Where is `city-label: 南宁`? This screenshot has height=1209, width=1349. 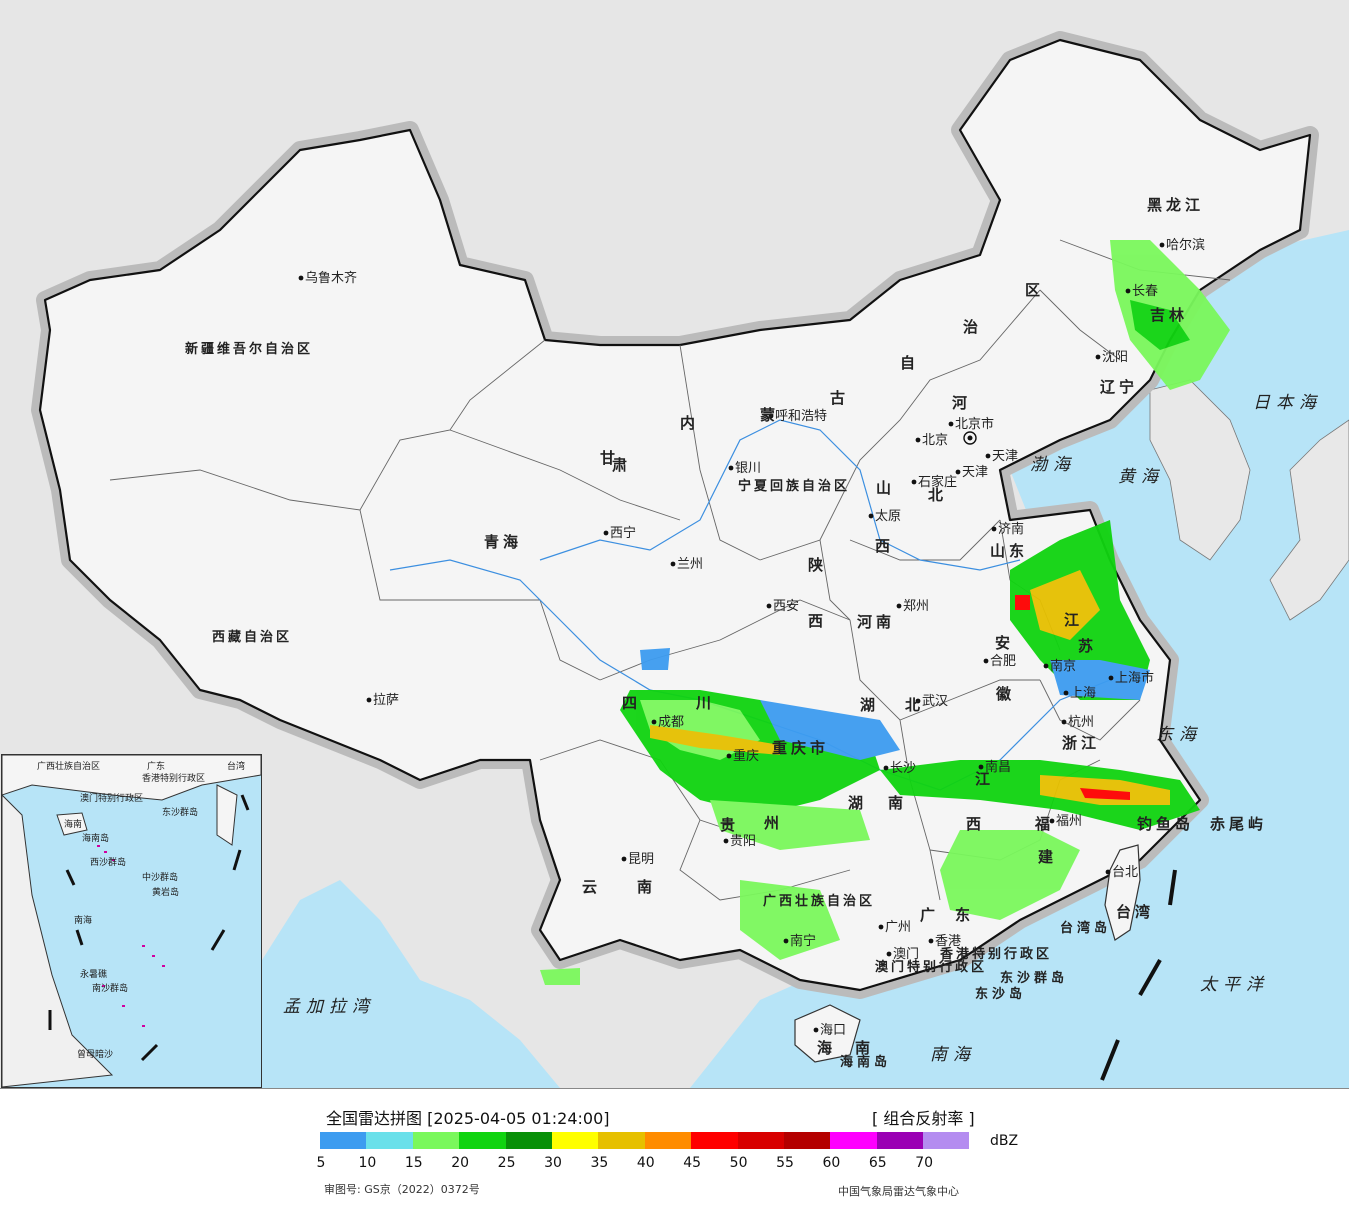 city-label: 南宁 is located at coordinates (803, 941).